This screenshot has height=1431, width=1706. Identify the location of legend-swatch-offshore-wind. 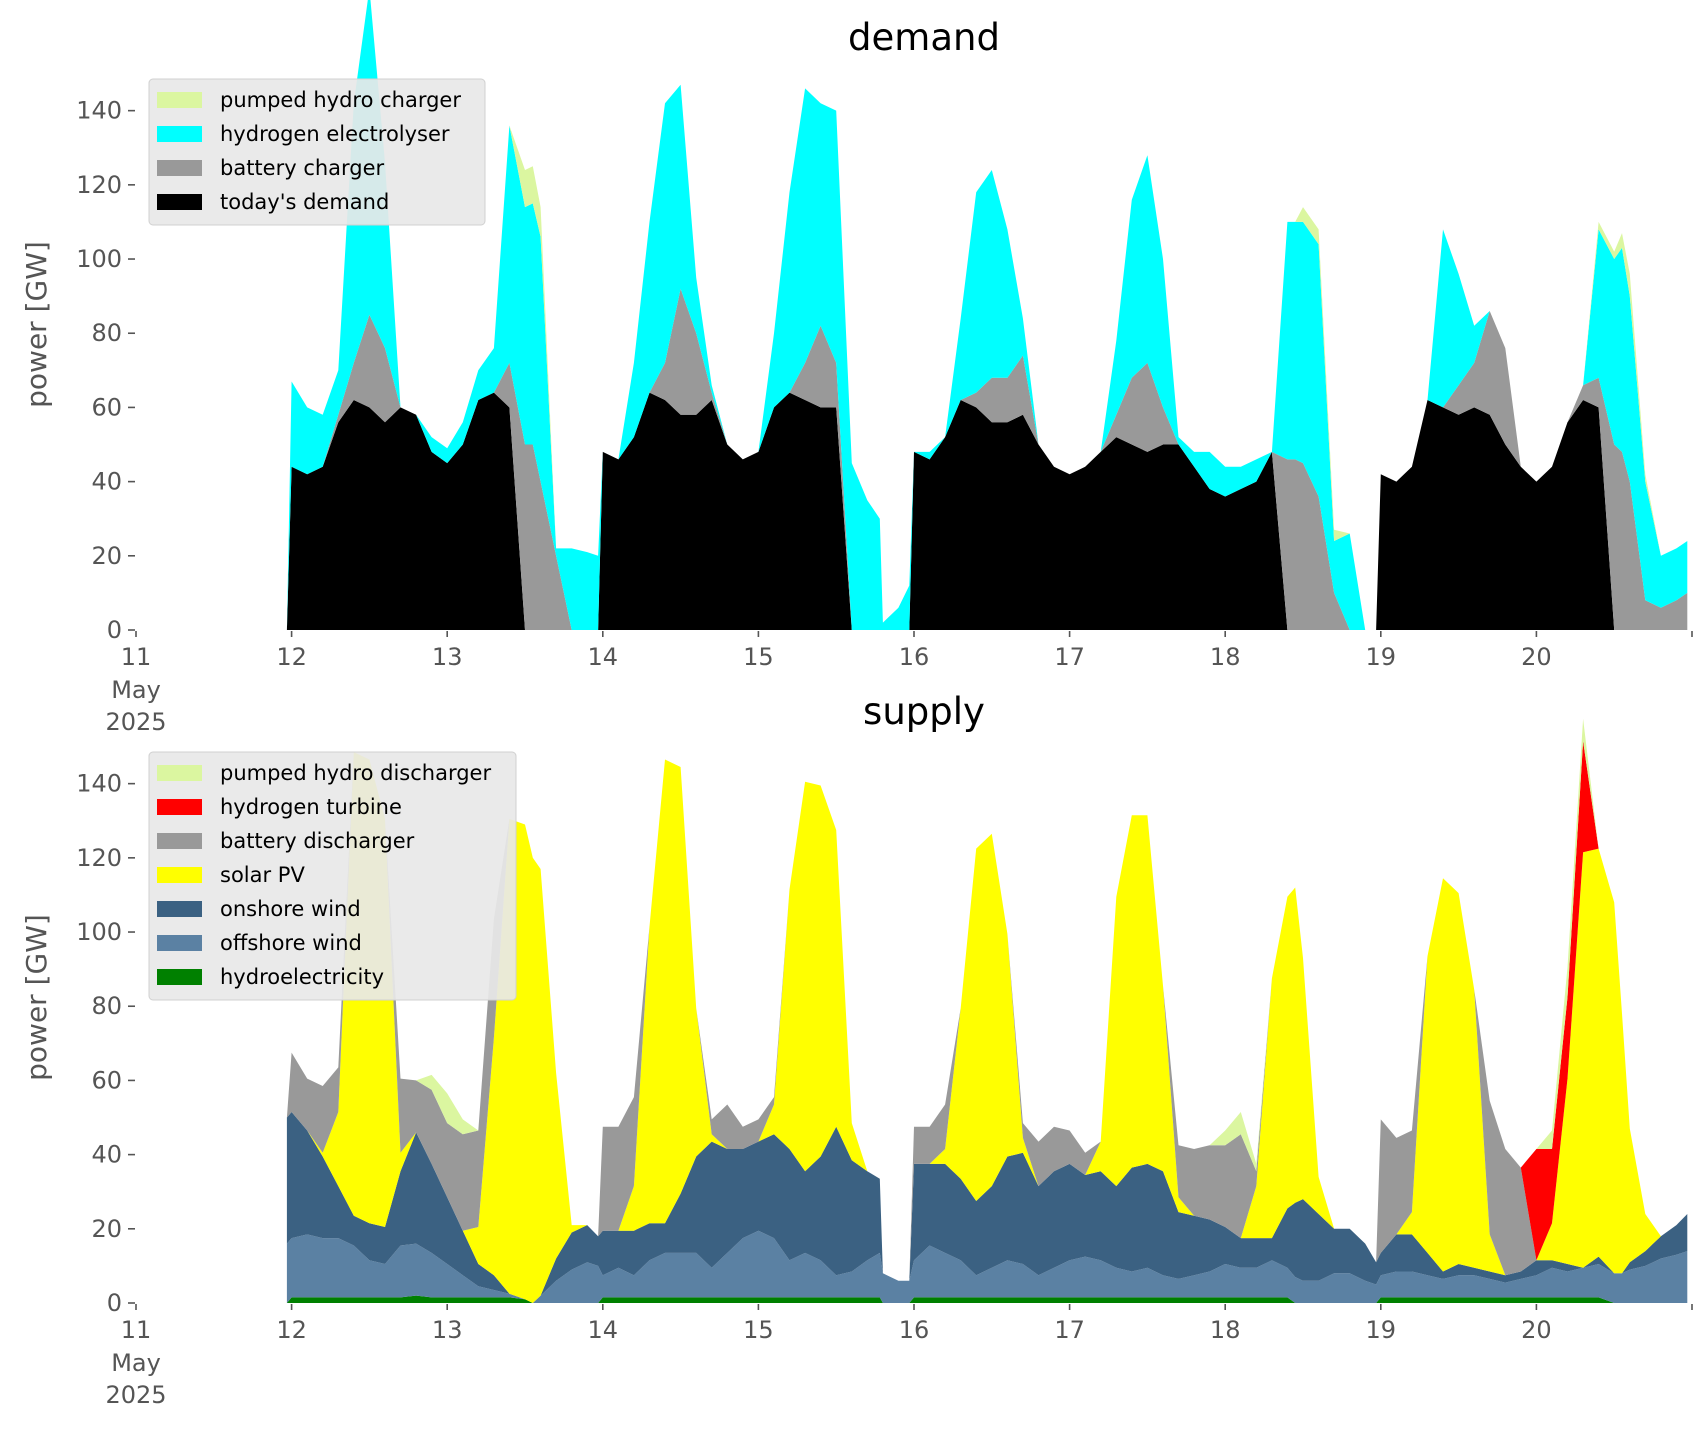
(179, 943).